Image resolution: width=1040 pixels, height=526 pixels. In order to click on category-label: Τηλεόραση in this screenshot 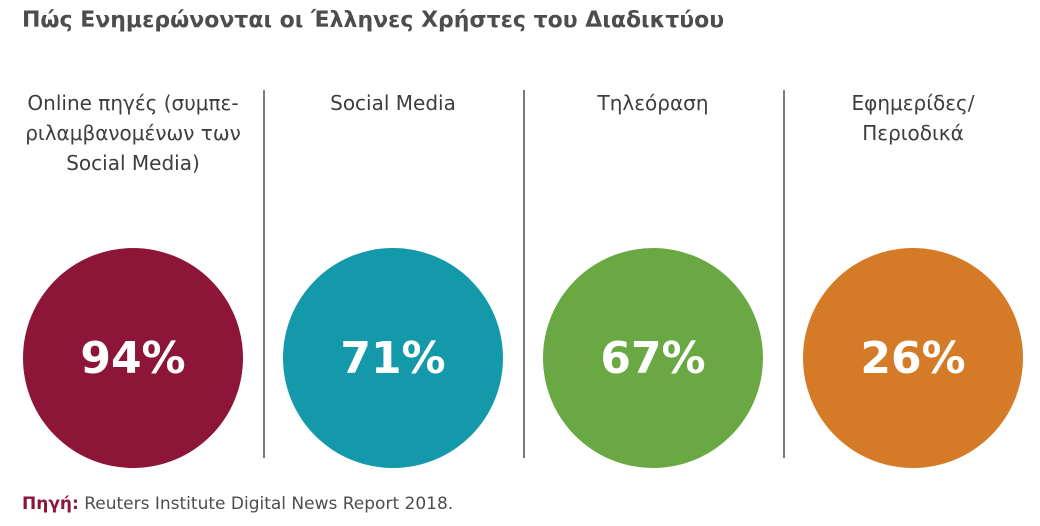, I will do `click(653, 103)`.